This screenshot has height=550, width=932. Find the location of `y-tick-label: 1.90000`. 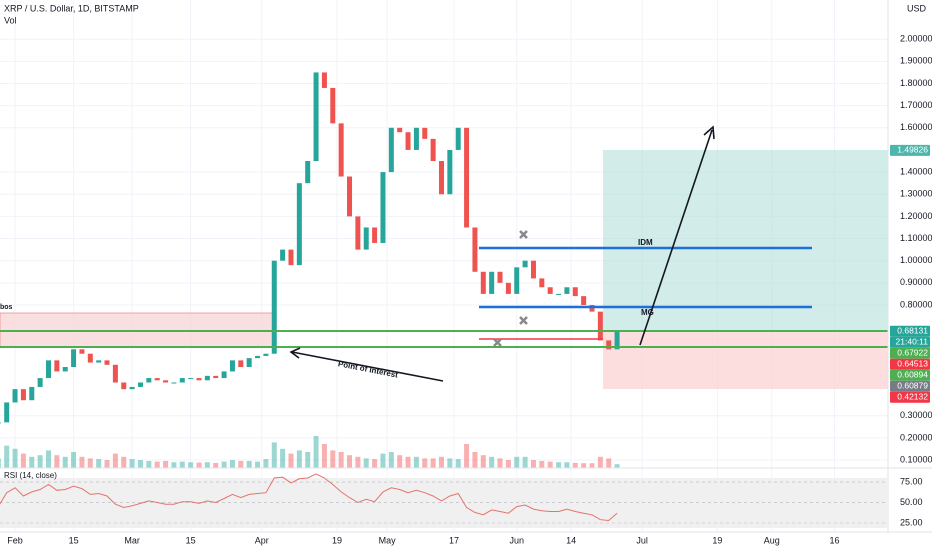

y-tick-label: 1.90000 is located at coordinates (916, 61).